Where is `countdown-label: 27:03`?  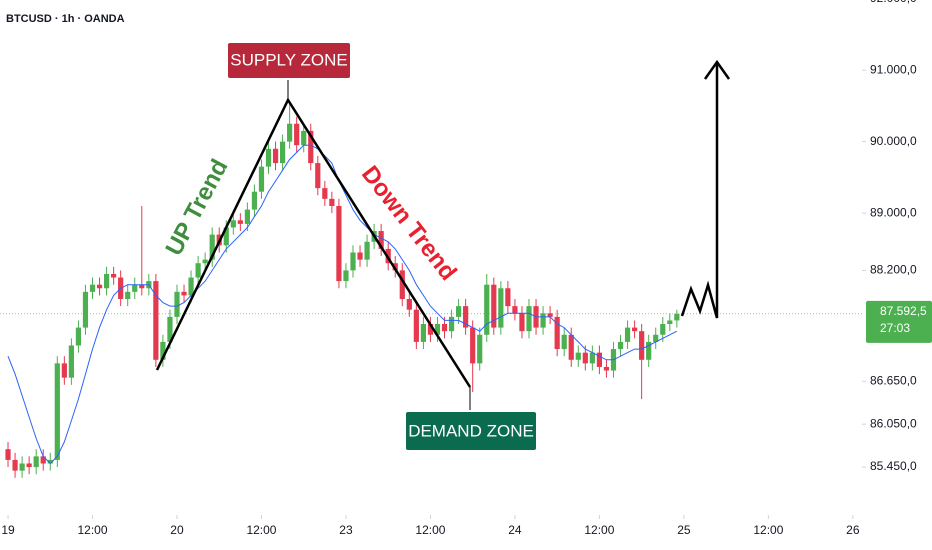
countdown-label: 27:03 is located at coordinates (895, 328).